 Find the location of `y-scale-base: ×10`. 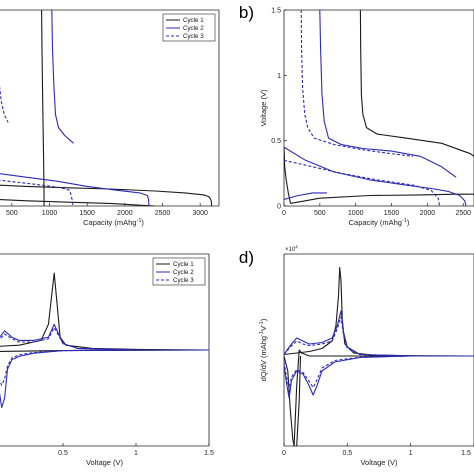

y-scale-base: ×10 is located at coordinates (290, 250).